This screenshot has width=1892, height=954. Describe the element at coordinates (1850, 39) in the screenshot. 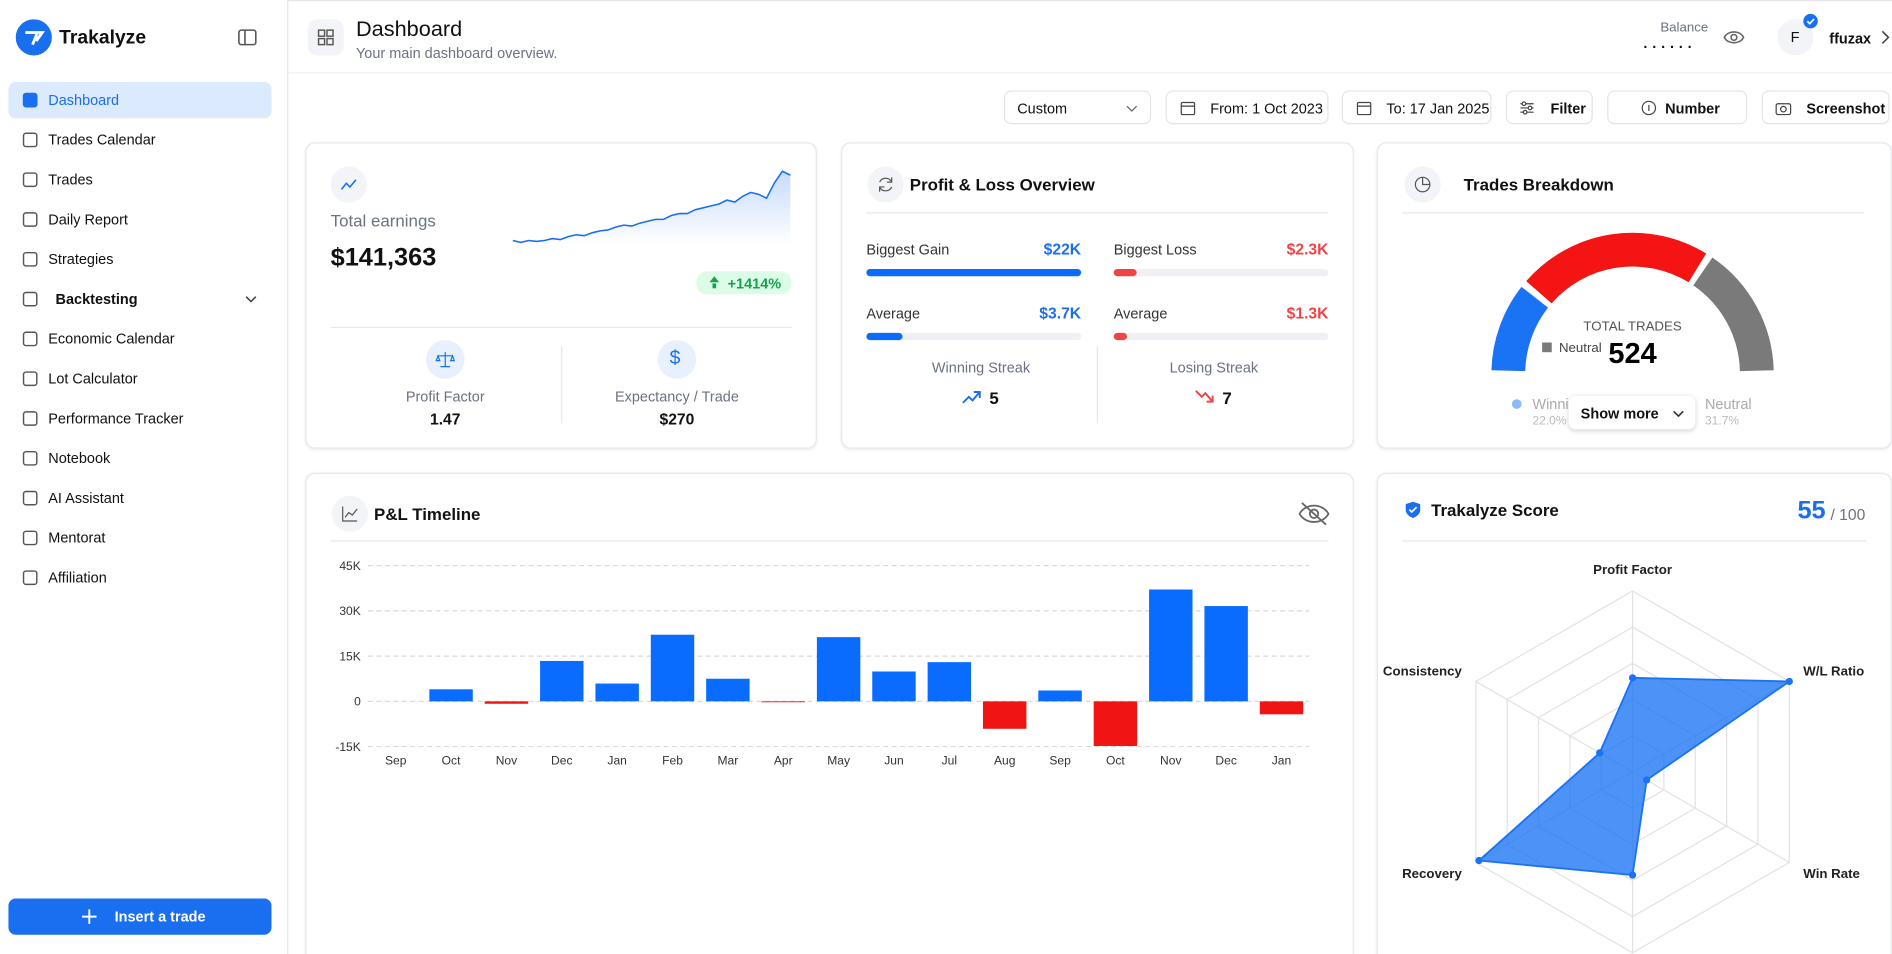

I see `username: ffuzax` at that location.